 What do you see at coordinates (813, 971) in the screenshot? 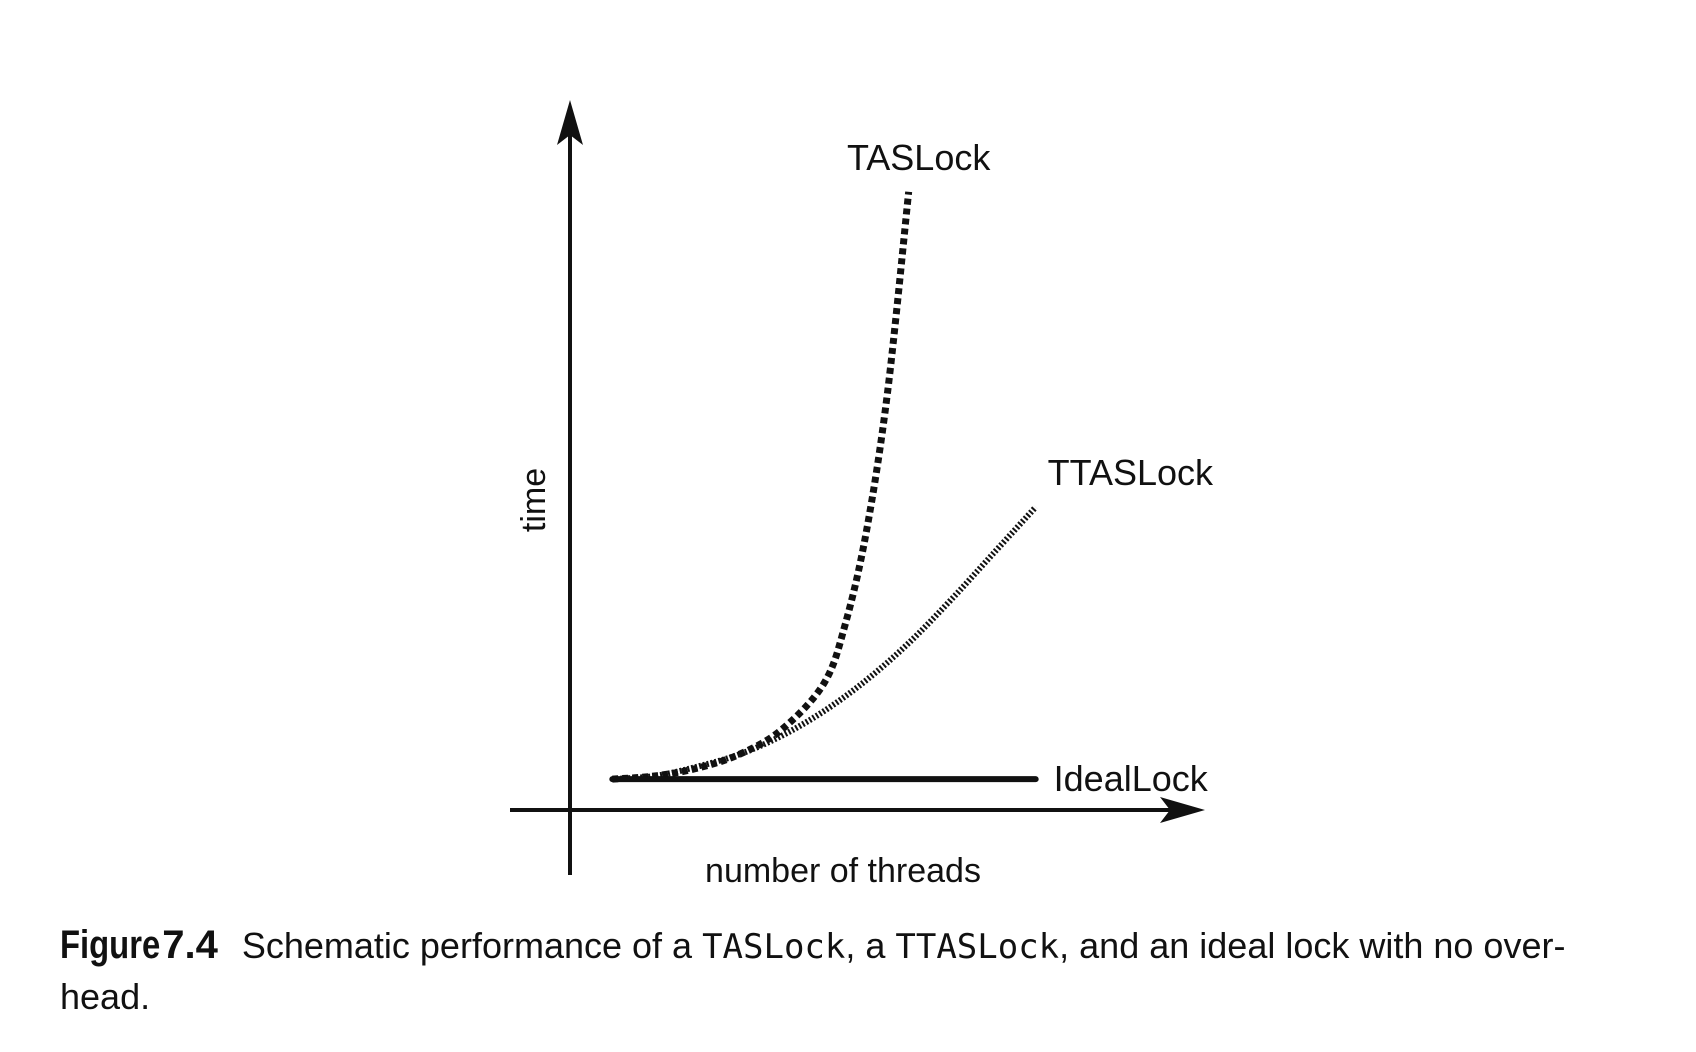
I see `caption-text-after: , and an ideal lock with no over-head.` at bounding box center [813, 971].